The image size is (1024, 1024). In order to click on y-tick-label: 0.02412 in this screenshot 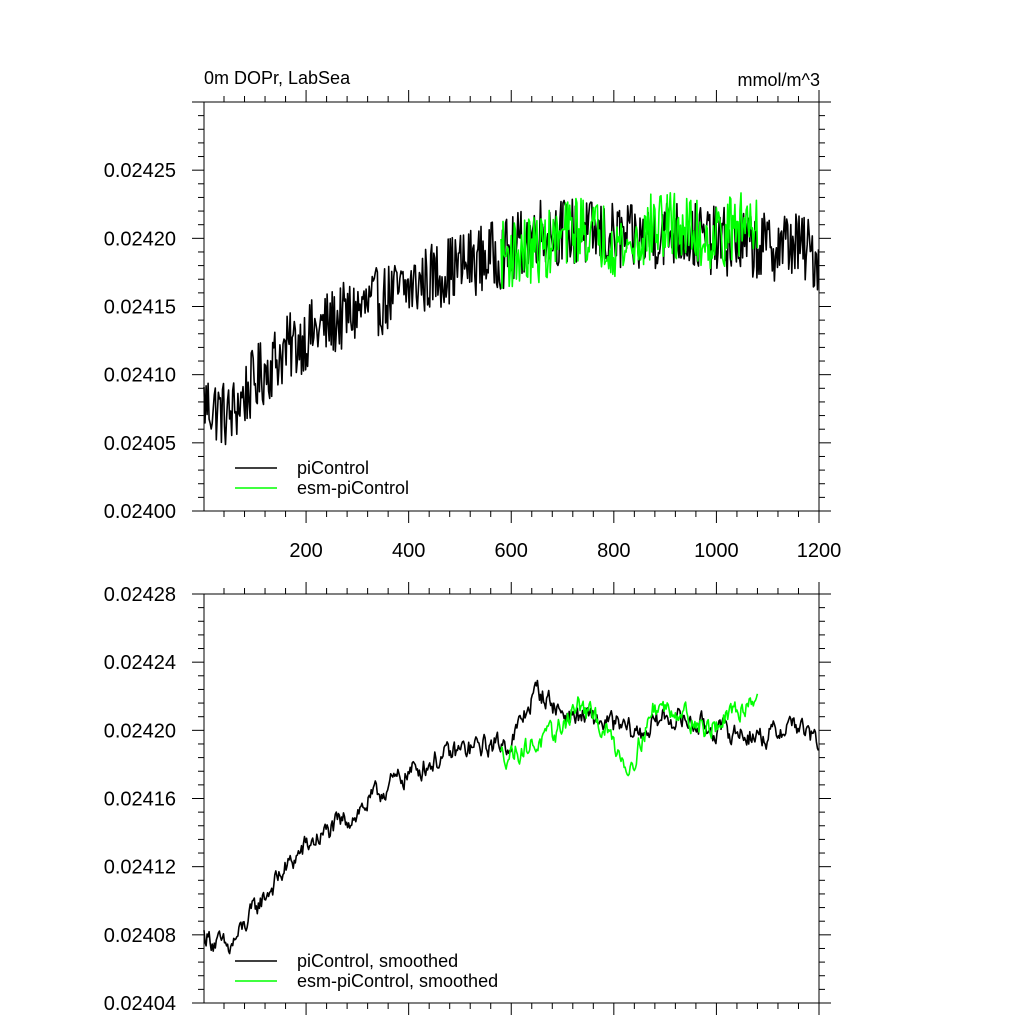, I will do `click(140, 868)`.